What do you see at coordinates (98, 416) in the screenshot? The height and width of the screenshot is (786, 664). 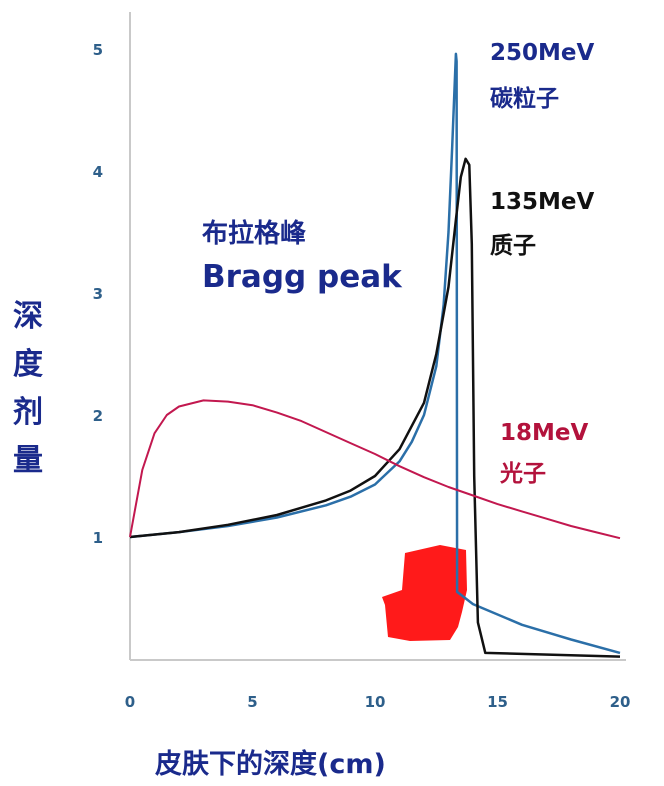 I see `y-tick-label: 2` at bounding box center [98, 416].